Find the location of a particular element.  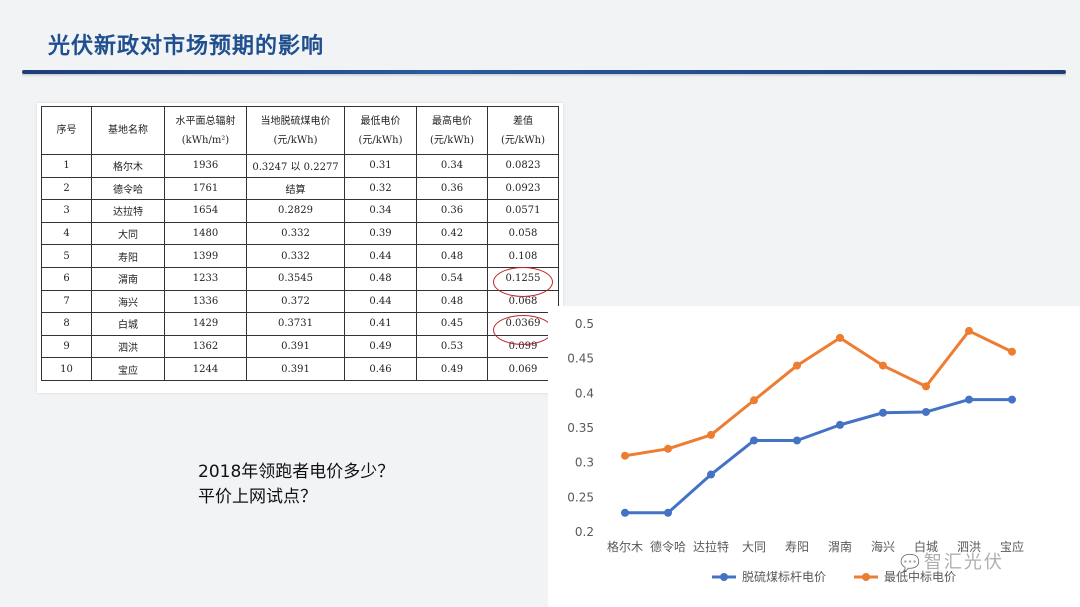

cell-difference: 0.0823 is located at coordinates (523, 166).